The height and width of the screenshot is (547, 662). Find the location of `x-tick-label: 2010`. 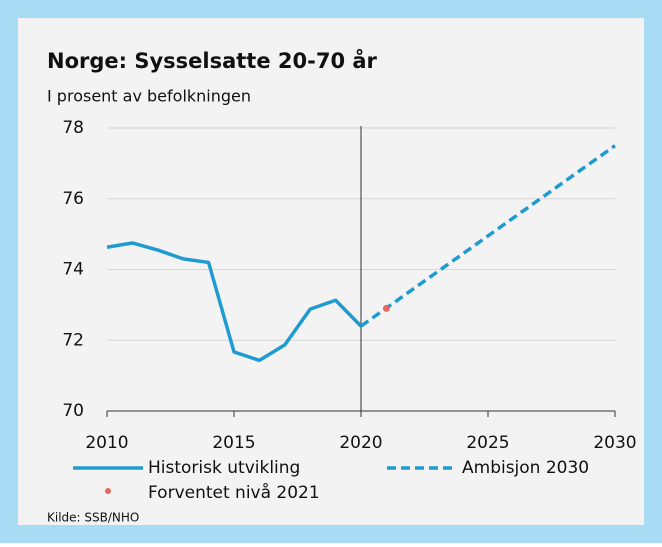

x-tick-label: 2010 is located at coordinates (106, 443).